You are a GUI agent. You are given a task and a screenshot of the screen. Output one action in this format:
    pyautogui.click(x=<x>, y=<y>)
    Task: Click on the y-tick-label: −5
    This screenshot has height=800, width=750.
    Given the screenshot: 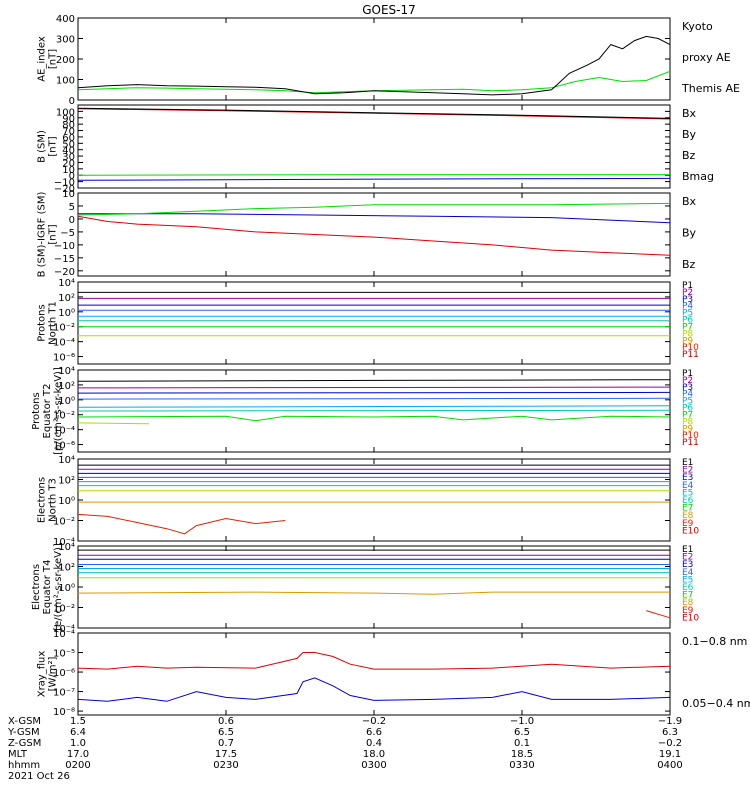 What is the action you would take?
    pyautogui.click(x=67, y=233)
    